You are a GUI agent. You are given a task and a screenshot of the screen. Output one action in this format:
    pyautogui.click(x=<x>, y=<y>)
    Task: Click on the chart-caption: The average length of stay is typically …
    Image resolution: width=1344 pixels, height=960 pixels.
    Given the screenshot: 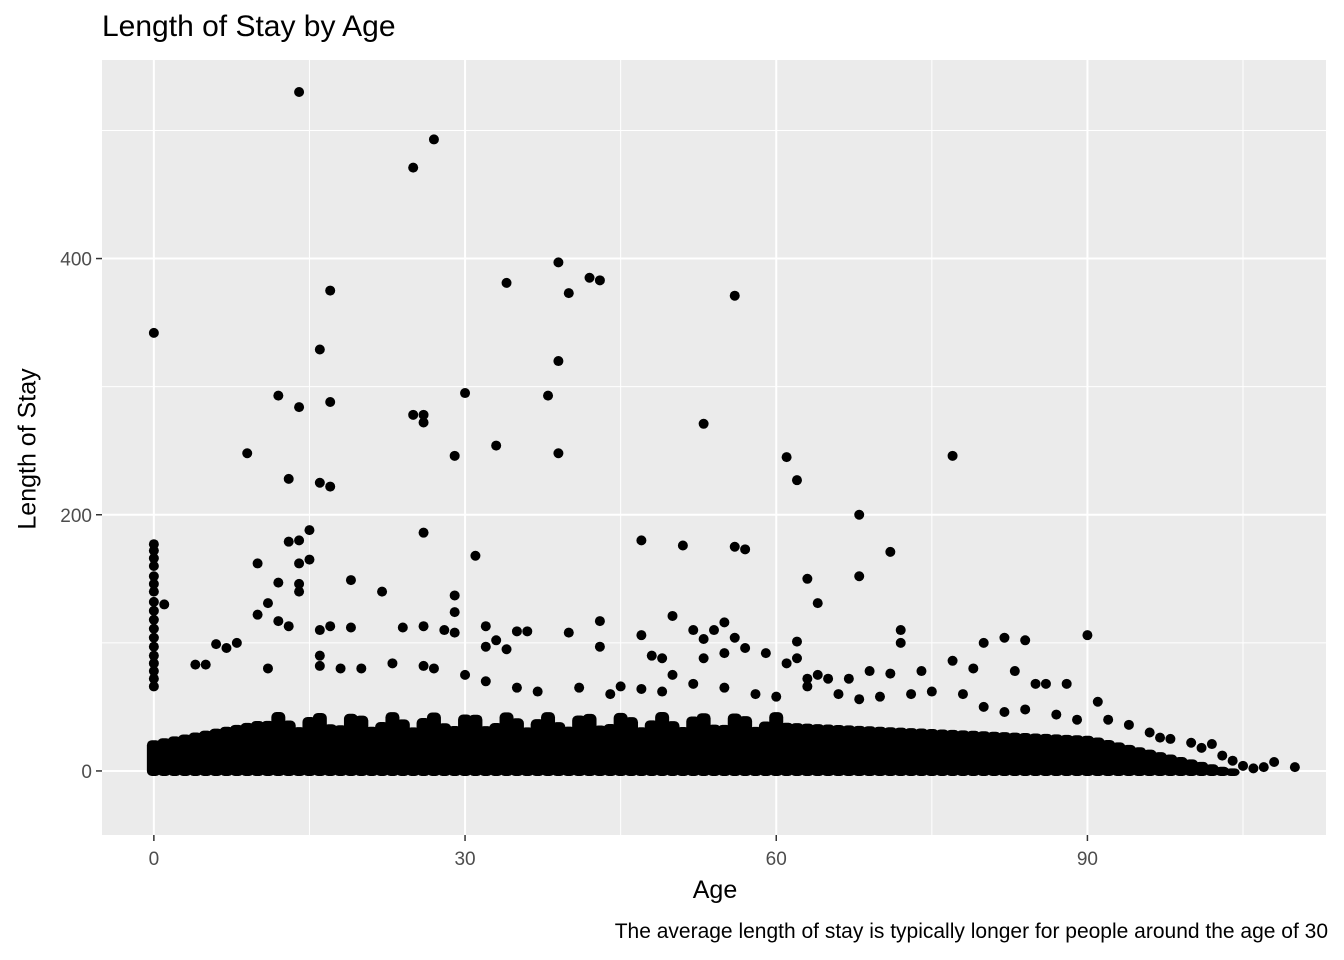 What is the action you would take?
    pyautogui.click(x=971, y=931)
    